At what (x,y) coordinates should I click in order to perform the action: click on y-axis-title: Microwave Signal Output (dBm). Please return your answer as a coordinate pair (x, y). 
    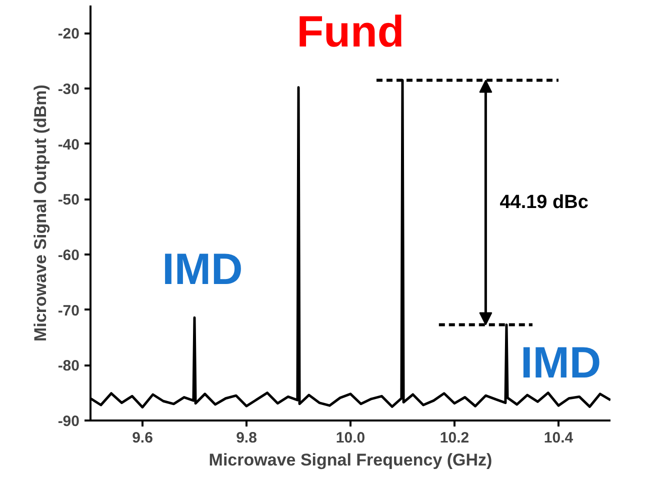
    Looking at the image, I should click on (40, 213).